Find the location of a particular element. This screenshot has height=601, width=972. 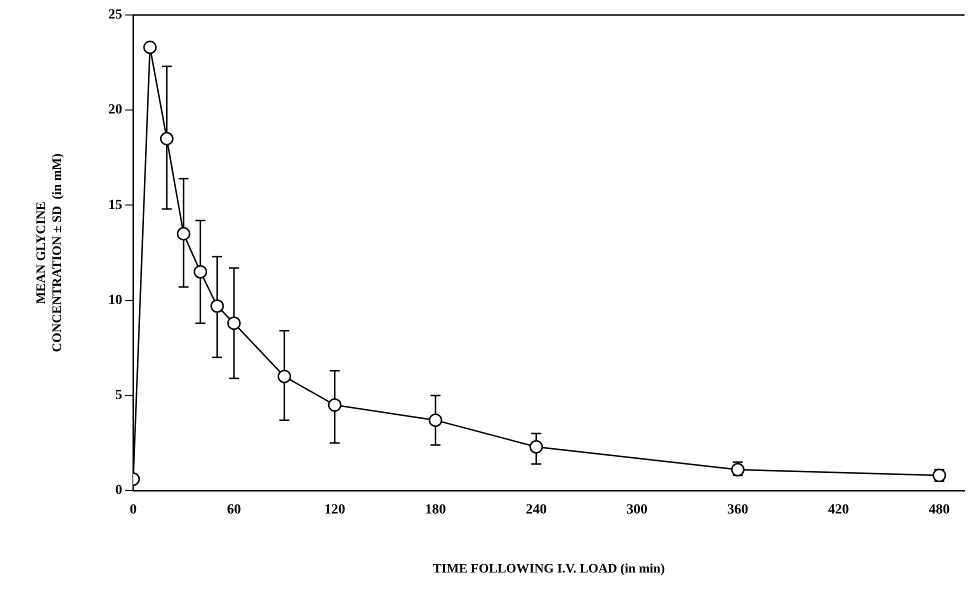

x-tick-label: 120 is located at coordinates (335, 510).